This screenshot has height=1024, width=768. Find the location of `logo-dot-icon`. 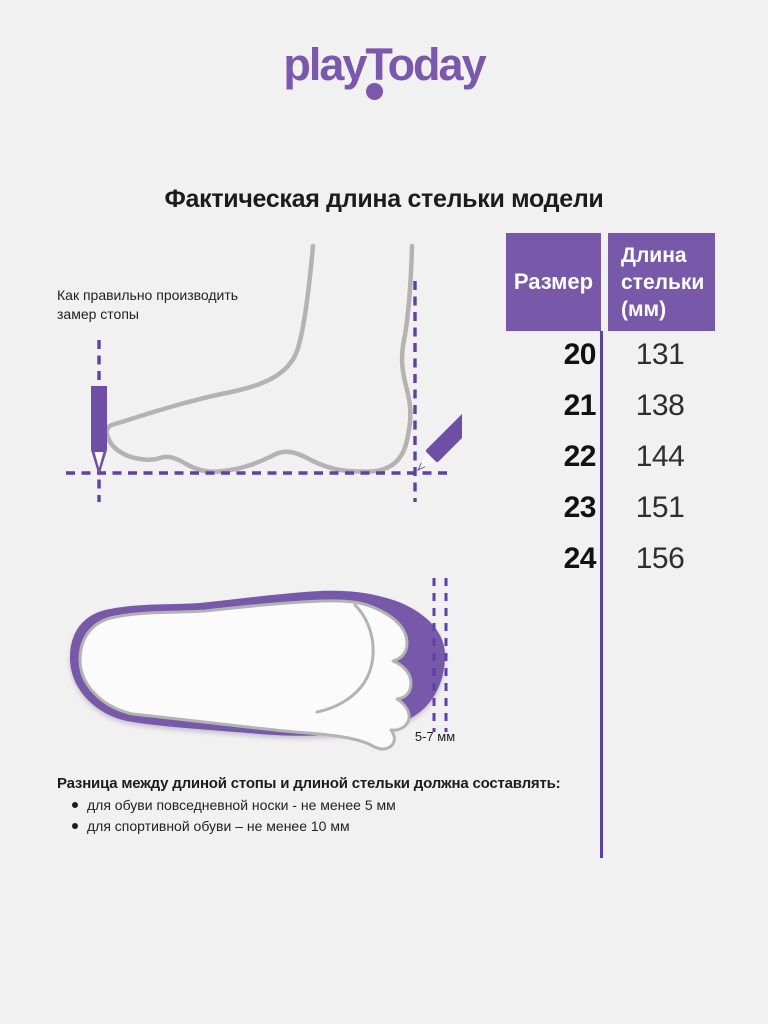

logo-dot-icon is located at coordinates (374, 91).